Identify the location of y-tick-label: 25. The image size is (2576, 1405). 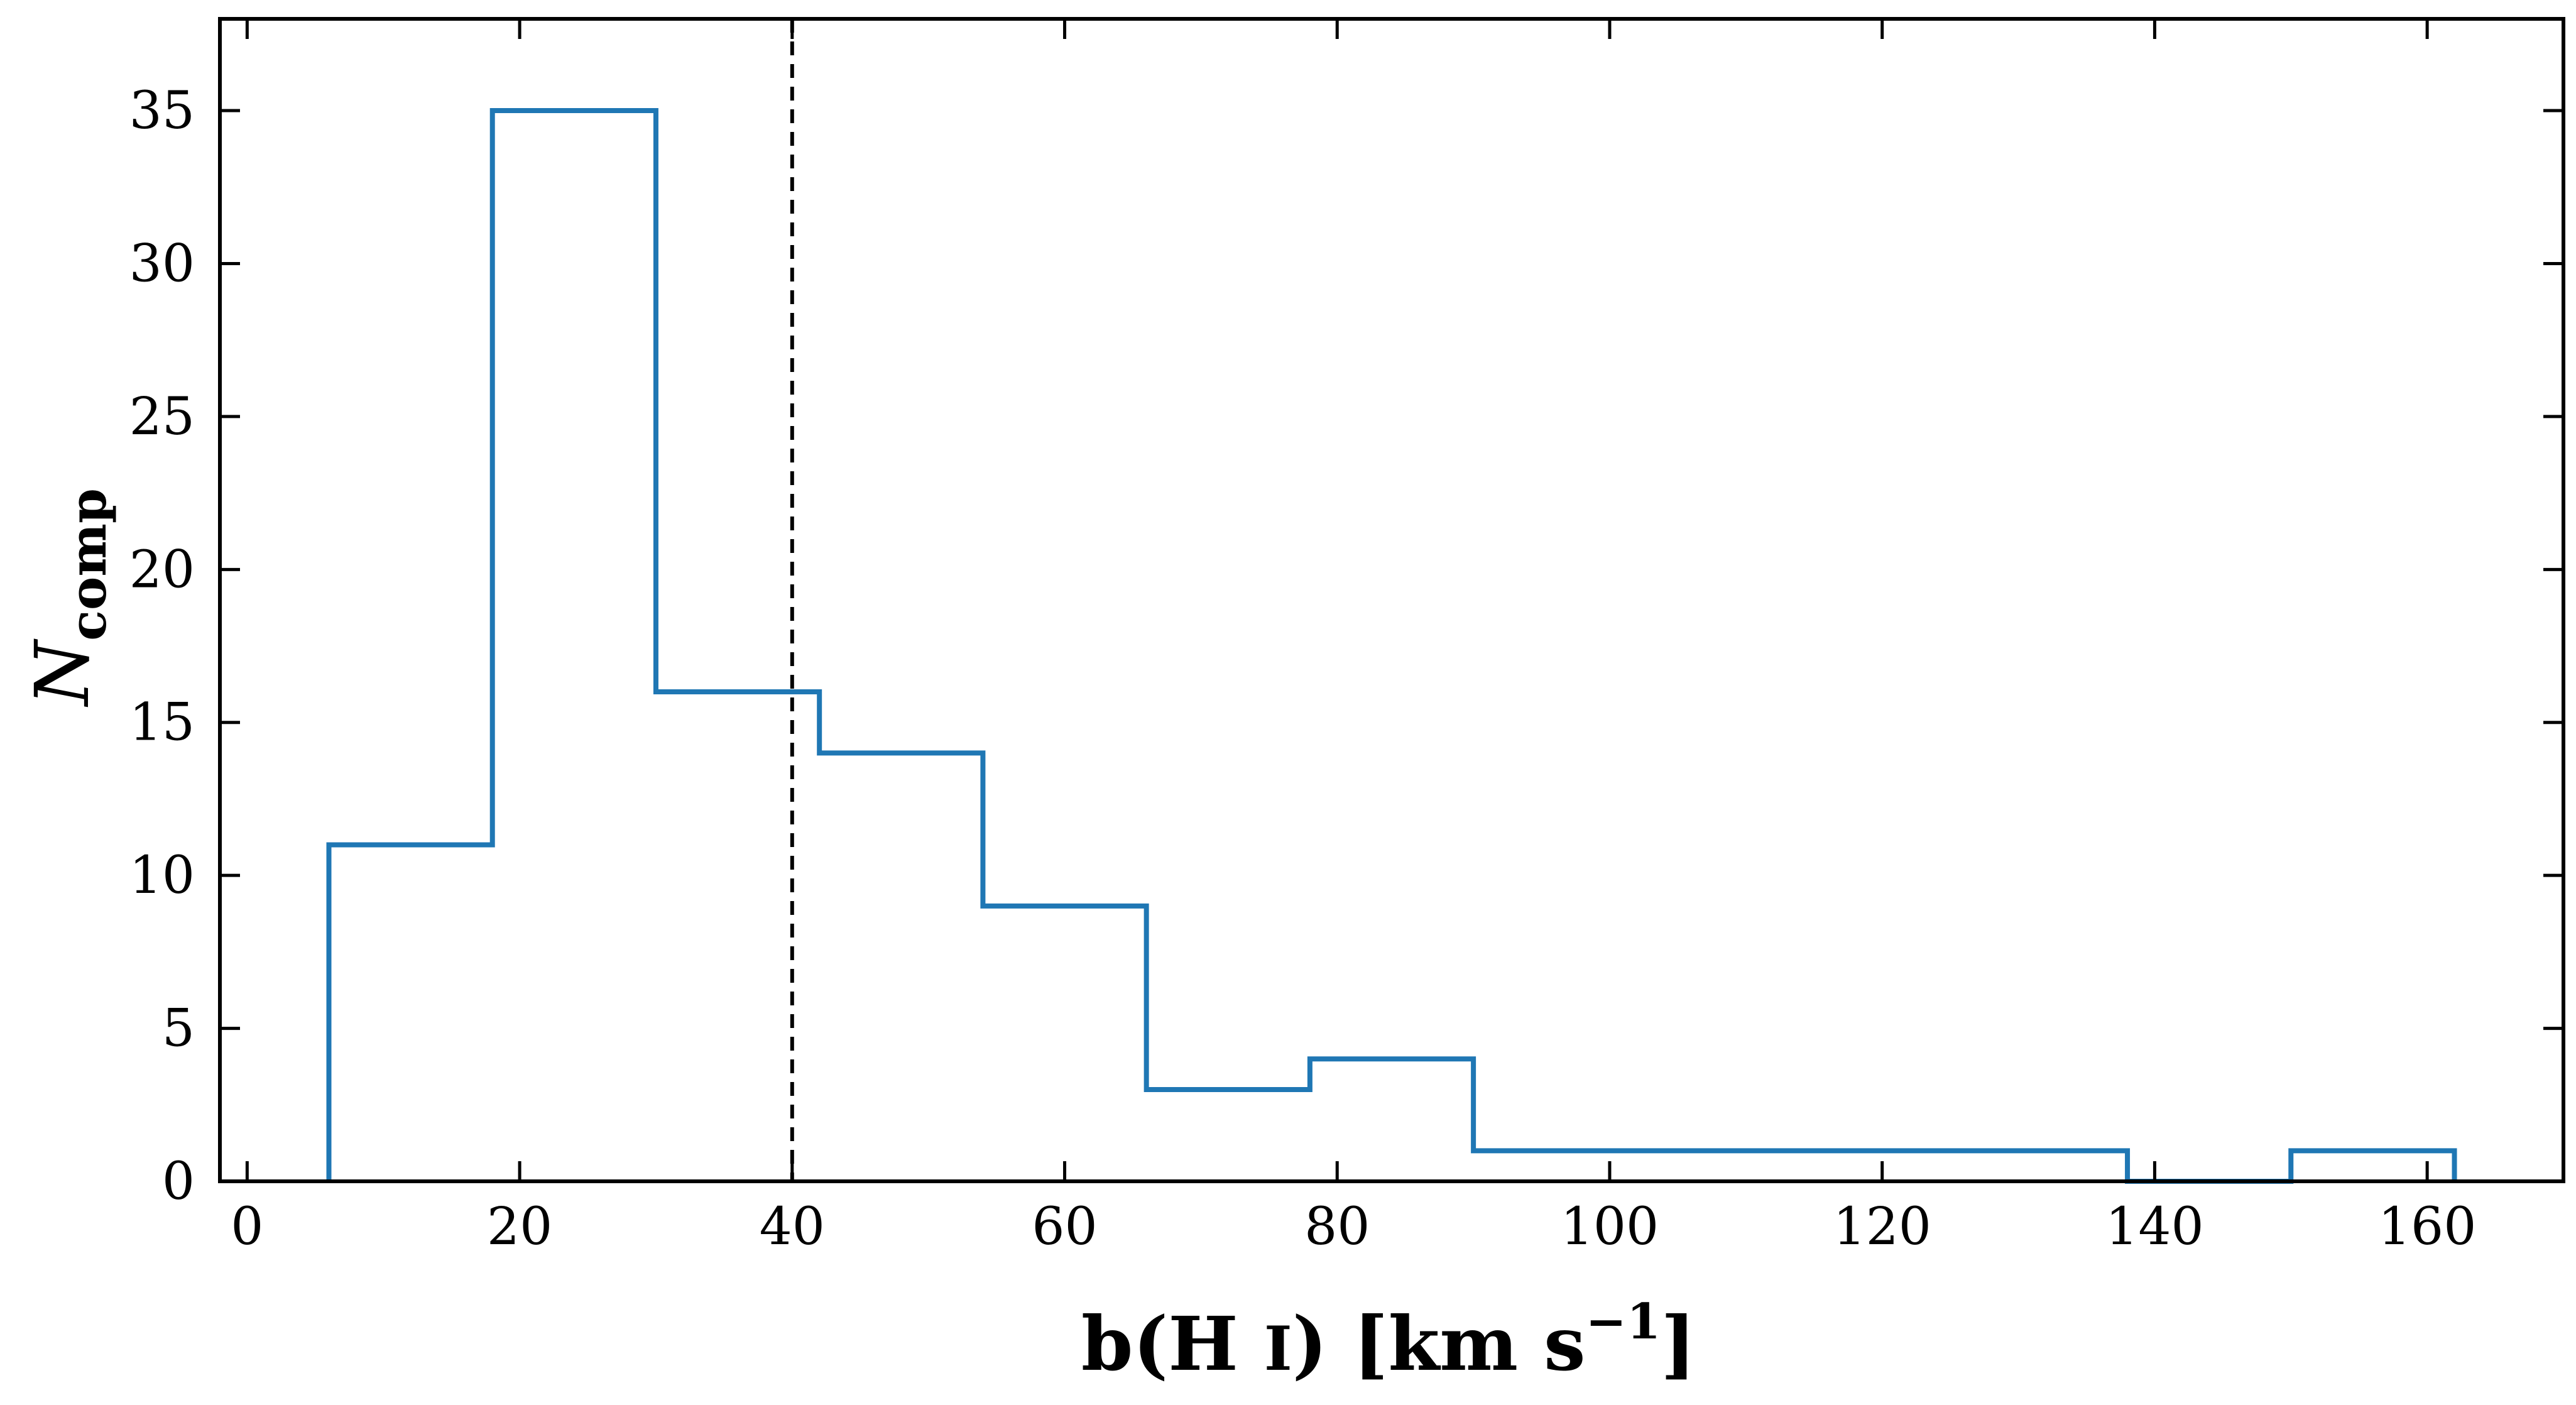
(162, 417).